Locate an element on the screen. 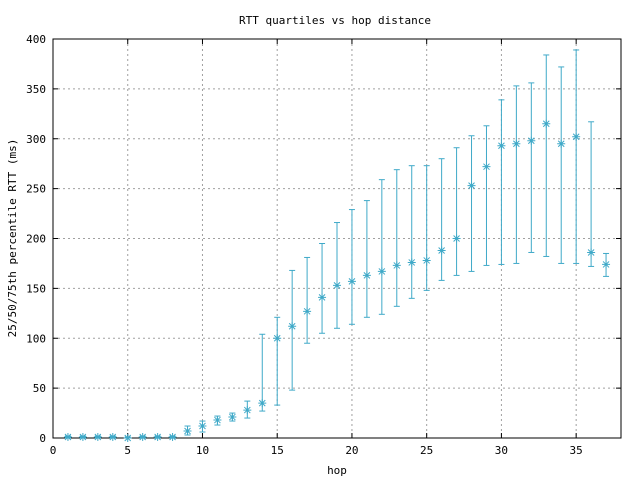 Image resolution: width=640 pixels, height=480 pixels. x-tick-label: 5 is located at coordinates (127, 450).